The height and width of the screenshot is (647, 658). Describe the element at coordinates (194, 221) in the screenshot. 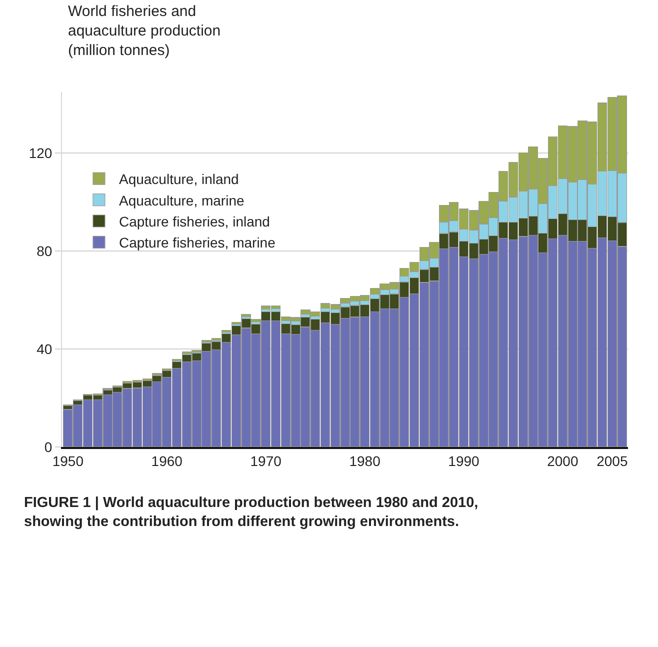

I see `legend-label: Capture fisheries, inland` at that location.